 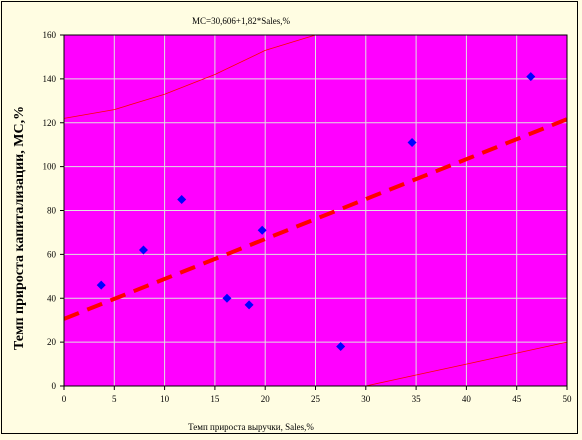 I want to click on x-tick-label: 35, so click(x=417, y=399).